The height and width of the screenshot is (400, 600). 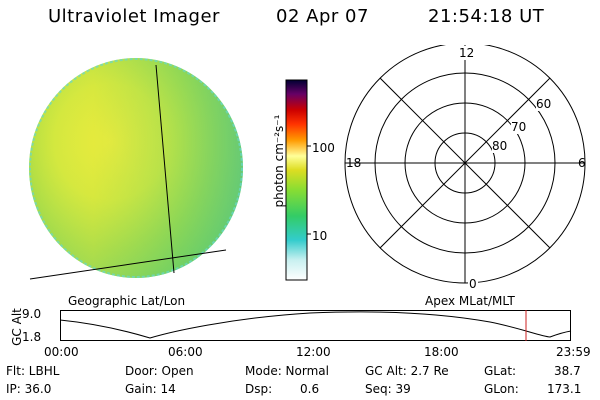 What do you see at coordinates (470, 301) in the screenshot?
I see `apex-caption: Apex MLat/MLT` at bounding box center [470, 301].